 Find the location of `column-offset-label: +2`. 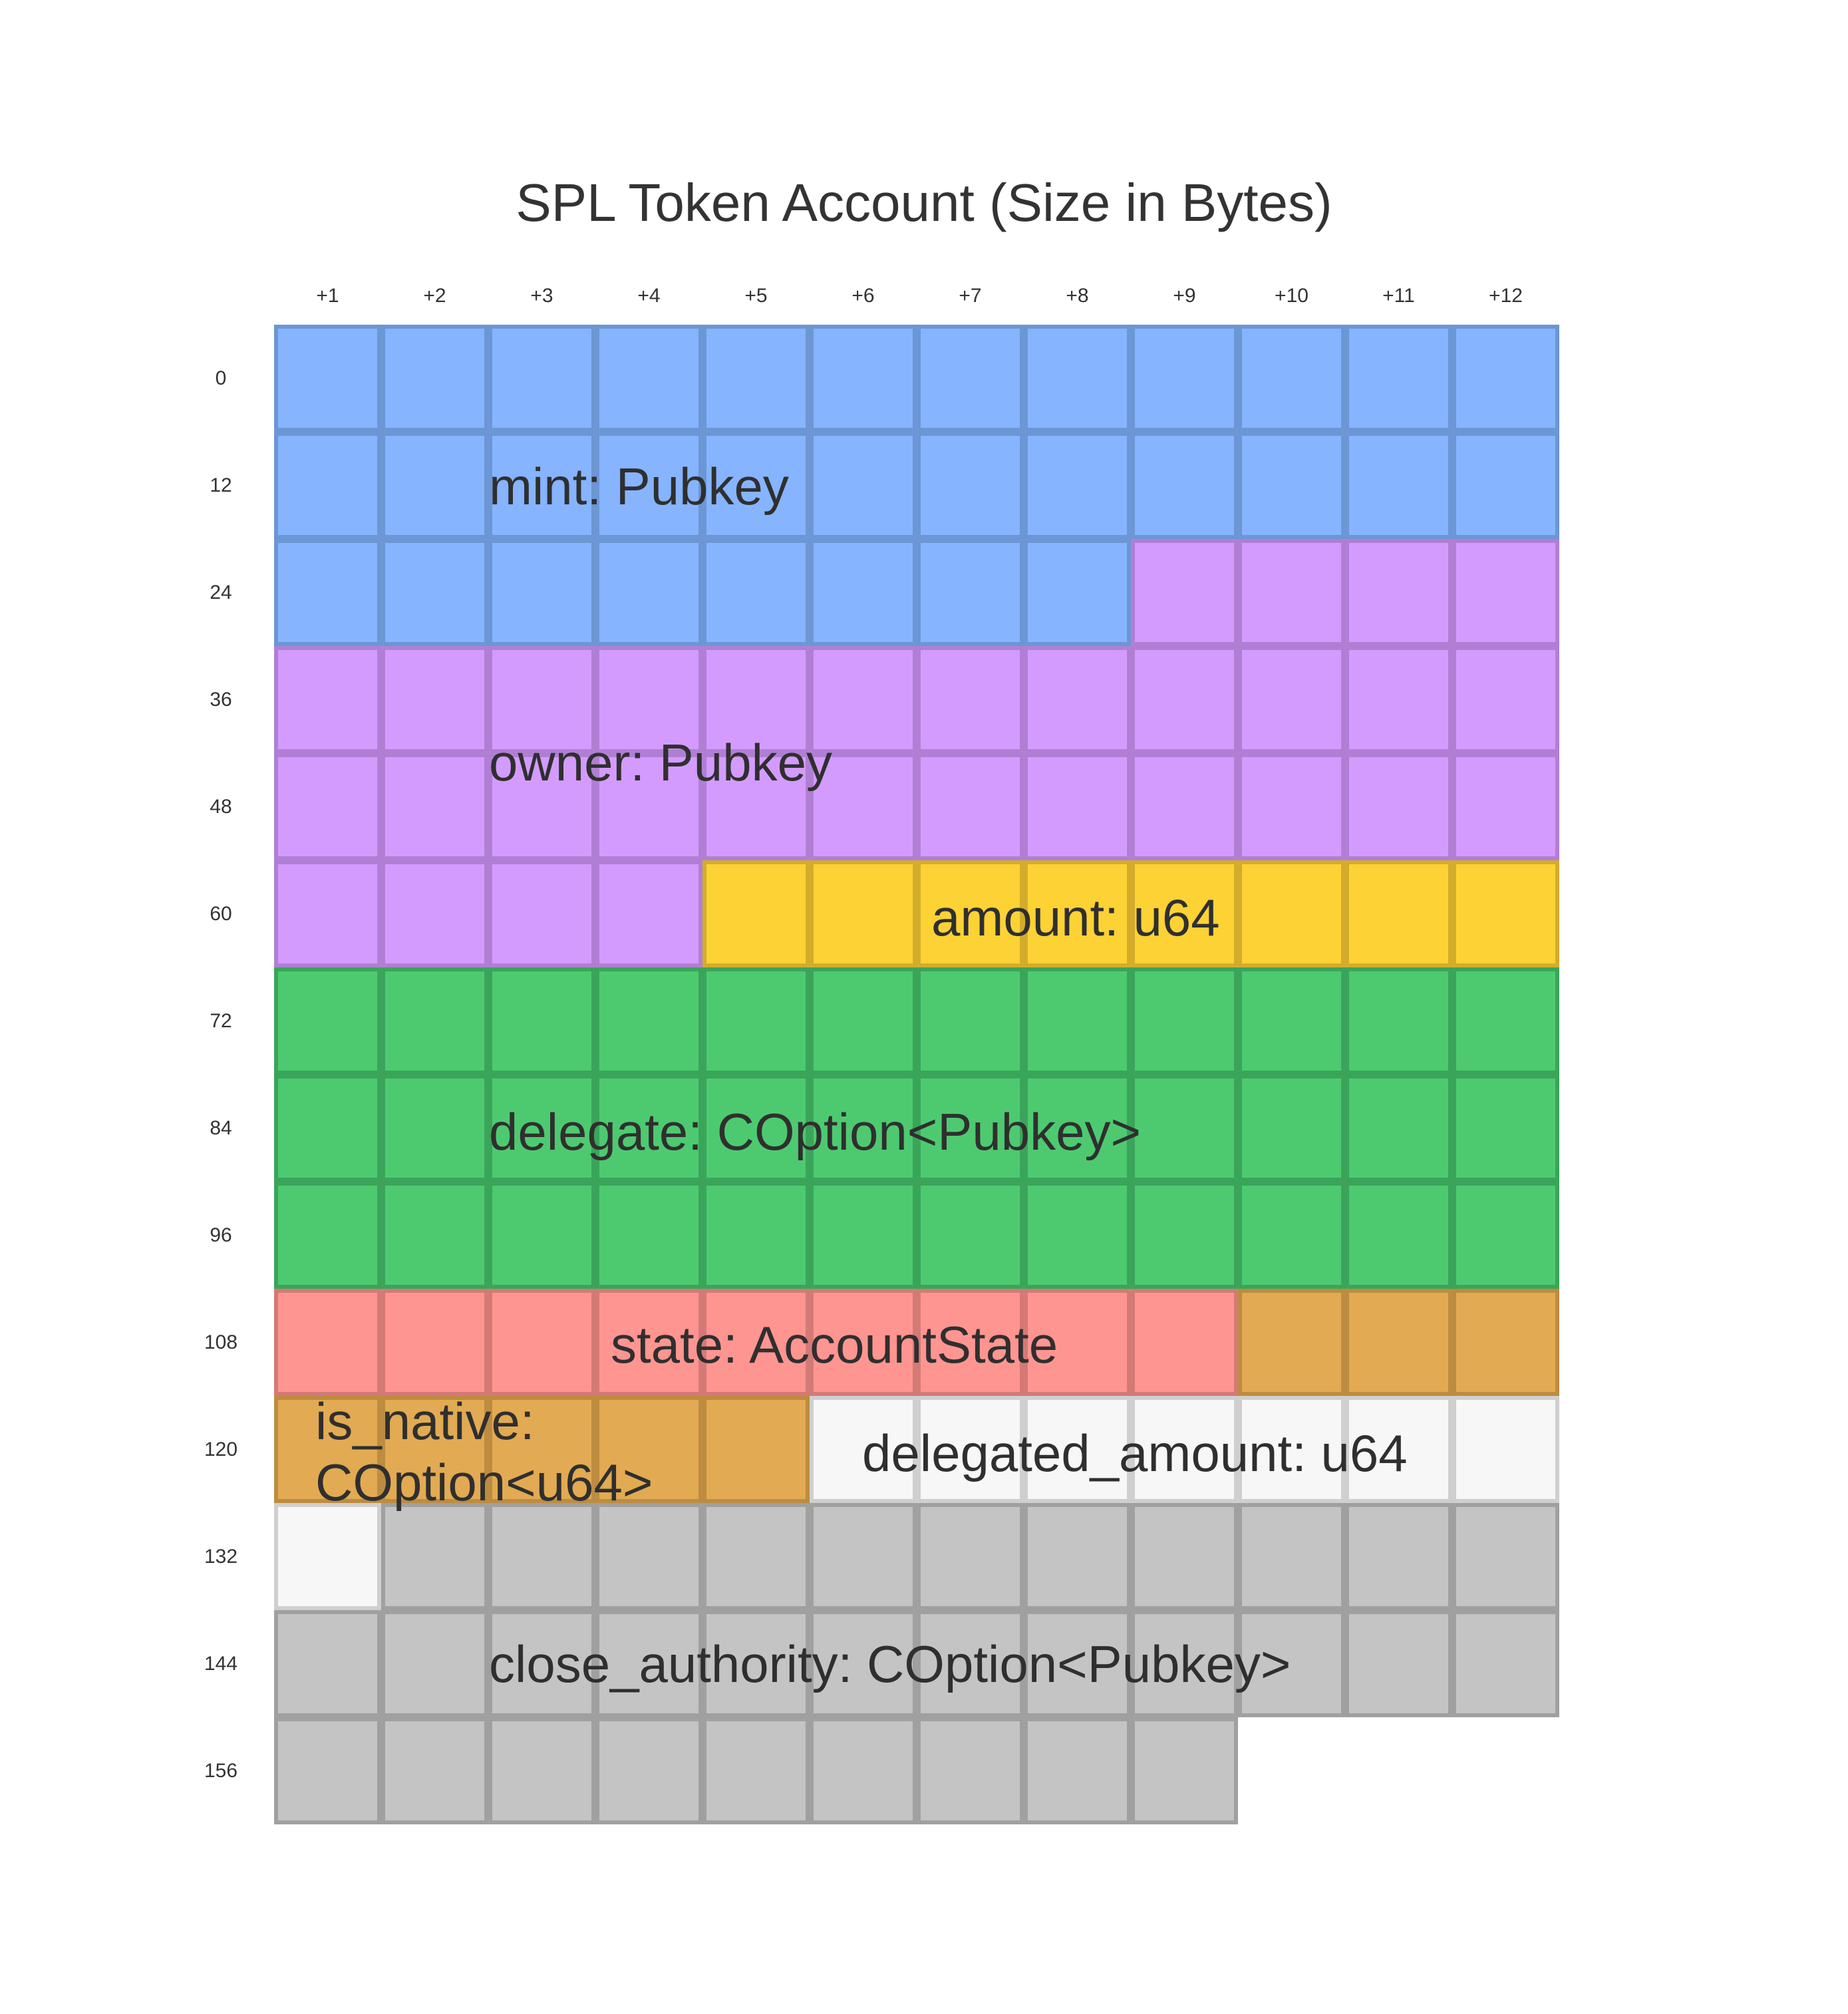

column-offset-label: +2 is located at coordinates (435, 296).